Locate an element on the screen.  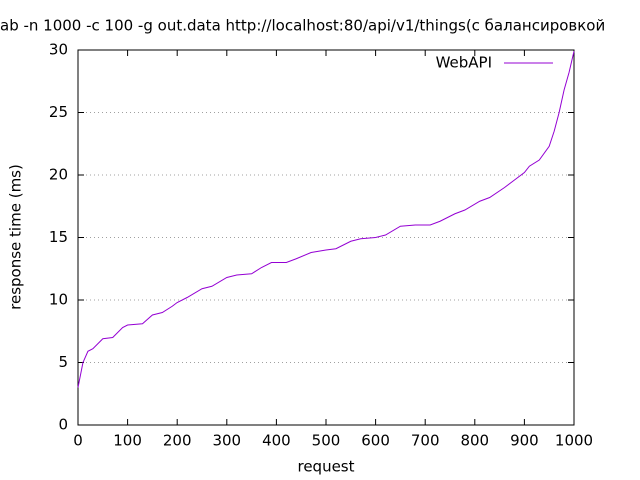
legend-label: WebAPI is located at coordinates (464, 63).